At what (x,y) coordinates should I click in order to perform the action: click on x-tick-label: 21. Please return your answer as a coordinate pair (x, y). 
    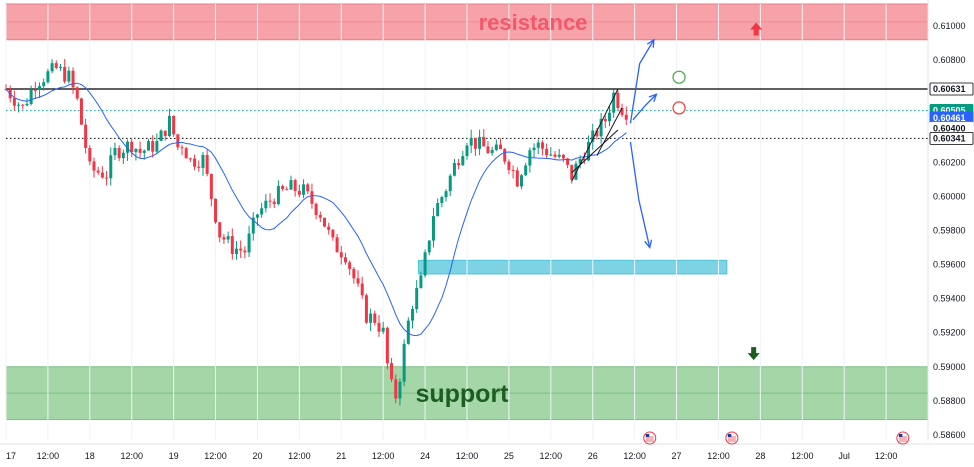
    Looking at the image, I should click on (341, 456).